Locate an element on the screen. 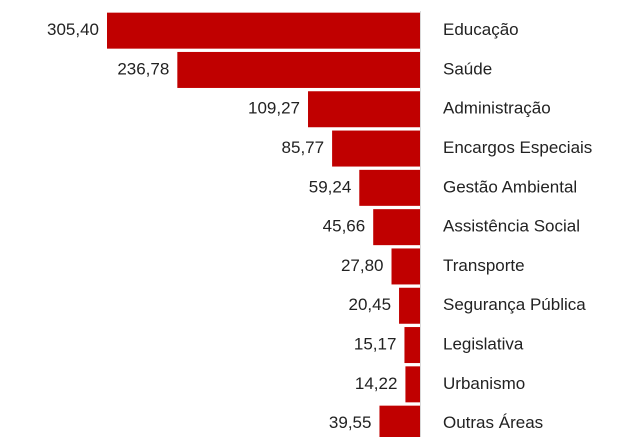  value-label: 45,66 is located at coordinates (344, 226).